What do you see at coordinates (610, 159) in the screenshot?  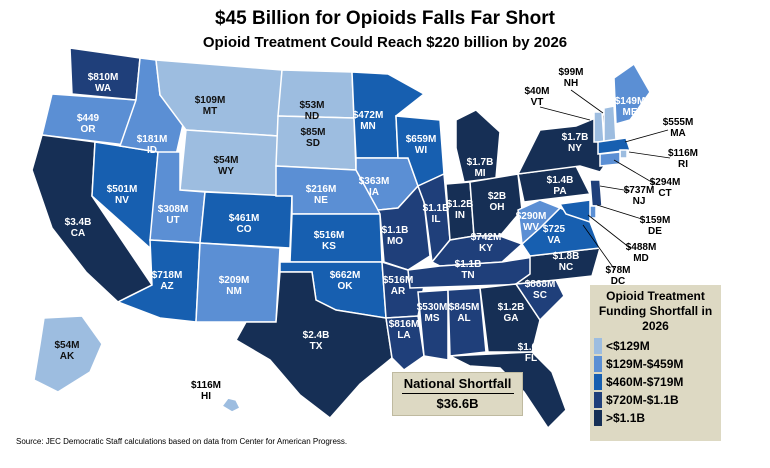 I see `state-ct` at bounding box center [610, 159].